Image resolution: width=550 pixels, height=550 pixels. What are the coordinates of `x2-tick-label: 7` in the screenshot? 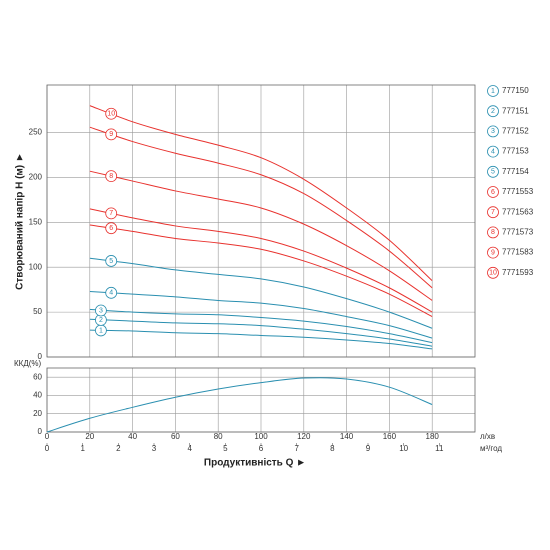 It's located at (296, 448).